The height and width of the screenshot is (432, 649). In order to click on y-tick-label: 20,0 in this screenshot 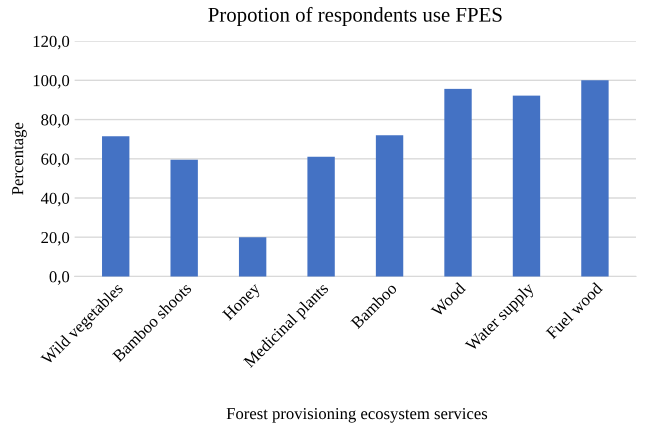, I will do `click(55, 239)`.